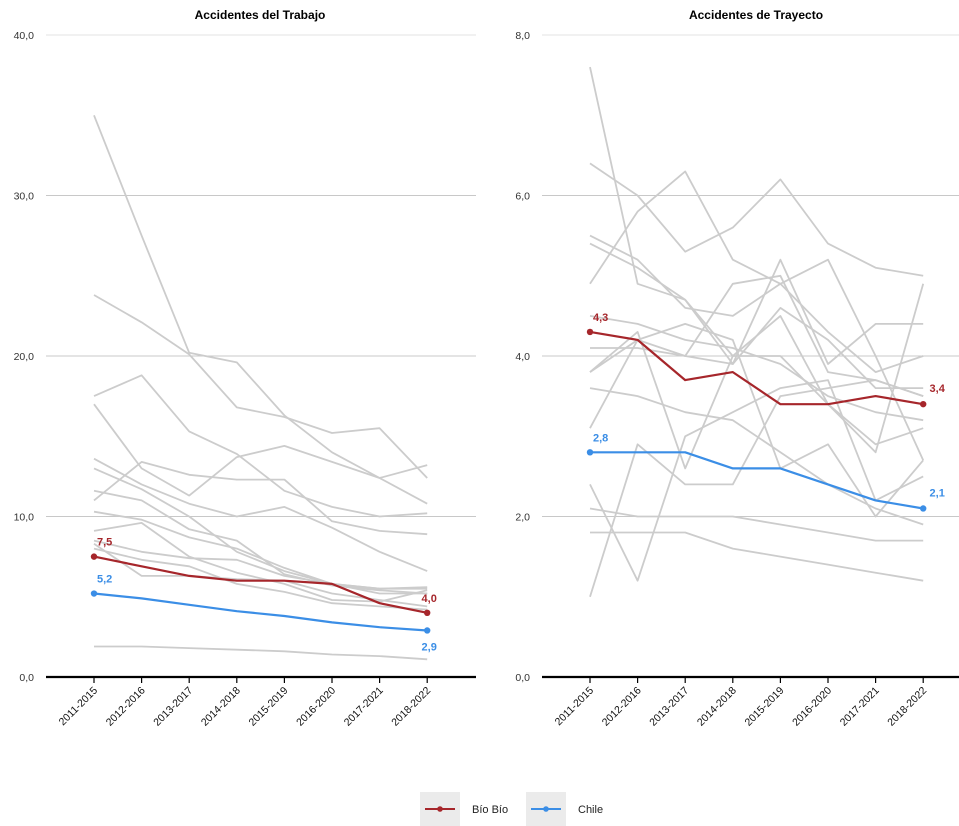 The image size is (959, 826). Describe the element at coordinates (590, 810) in the screenshot. I see `legend-label: Chile` at that location.